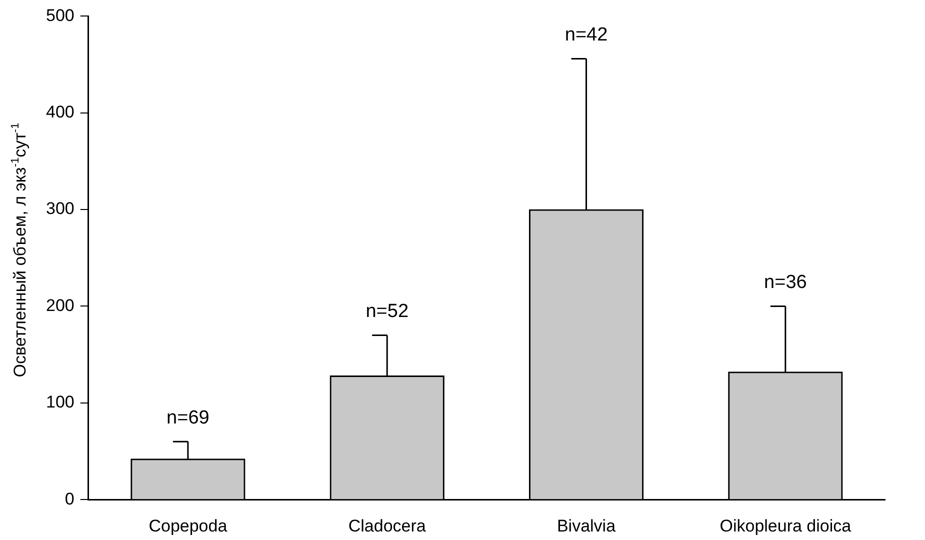 This screenshot has width=925, height=540. I want to click on x-tick-label: Cladocera, so click(387, 526).